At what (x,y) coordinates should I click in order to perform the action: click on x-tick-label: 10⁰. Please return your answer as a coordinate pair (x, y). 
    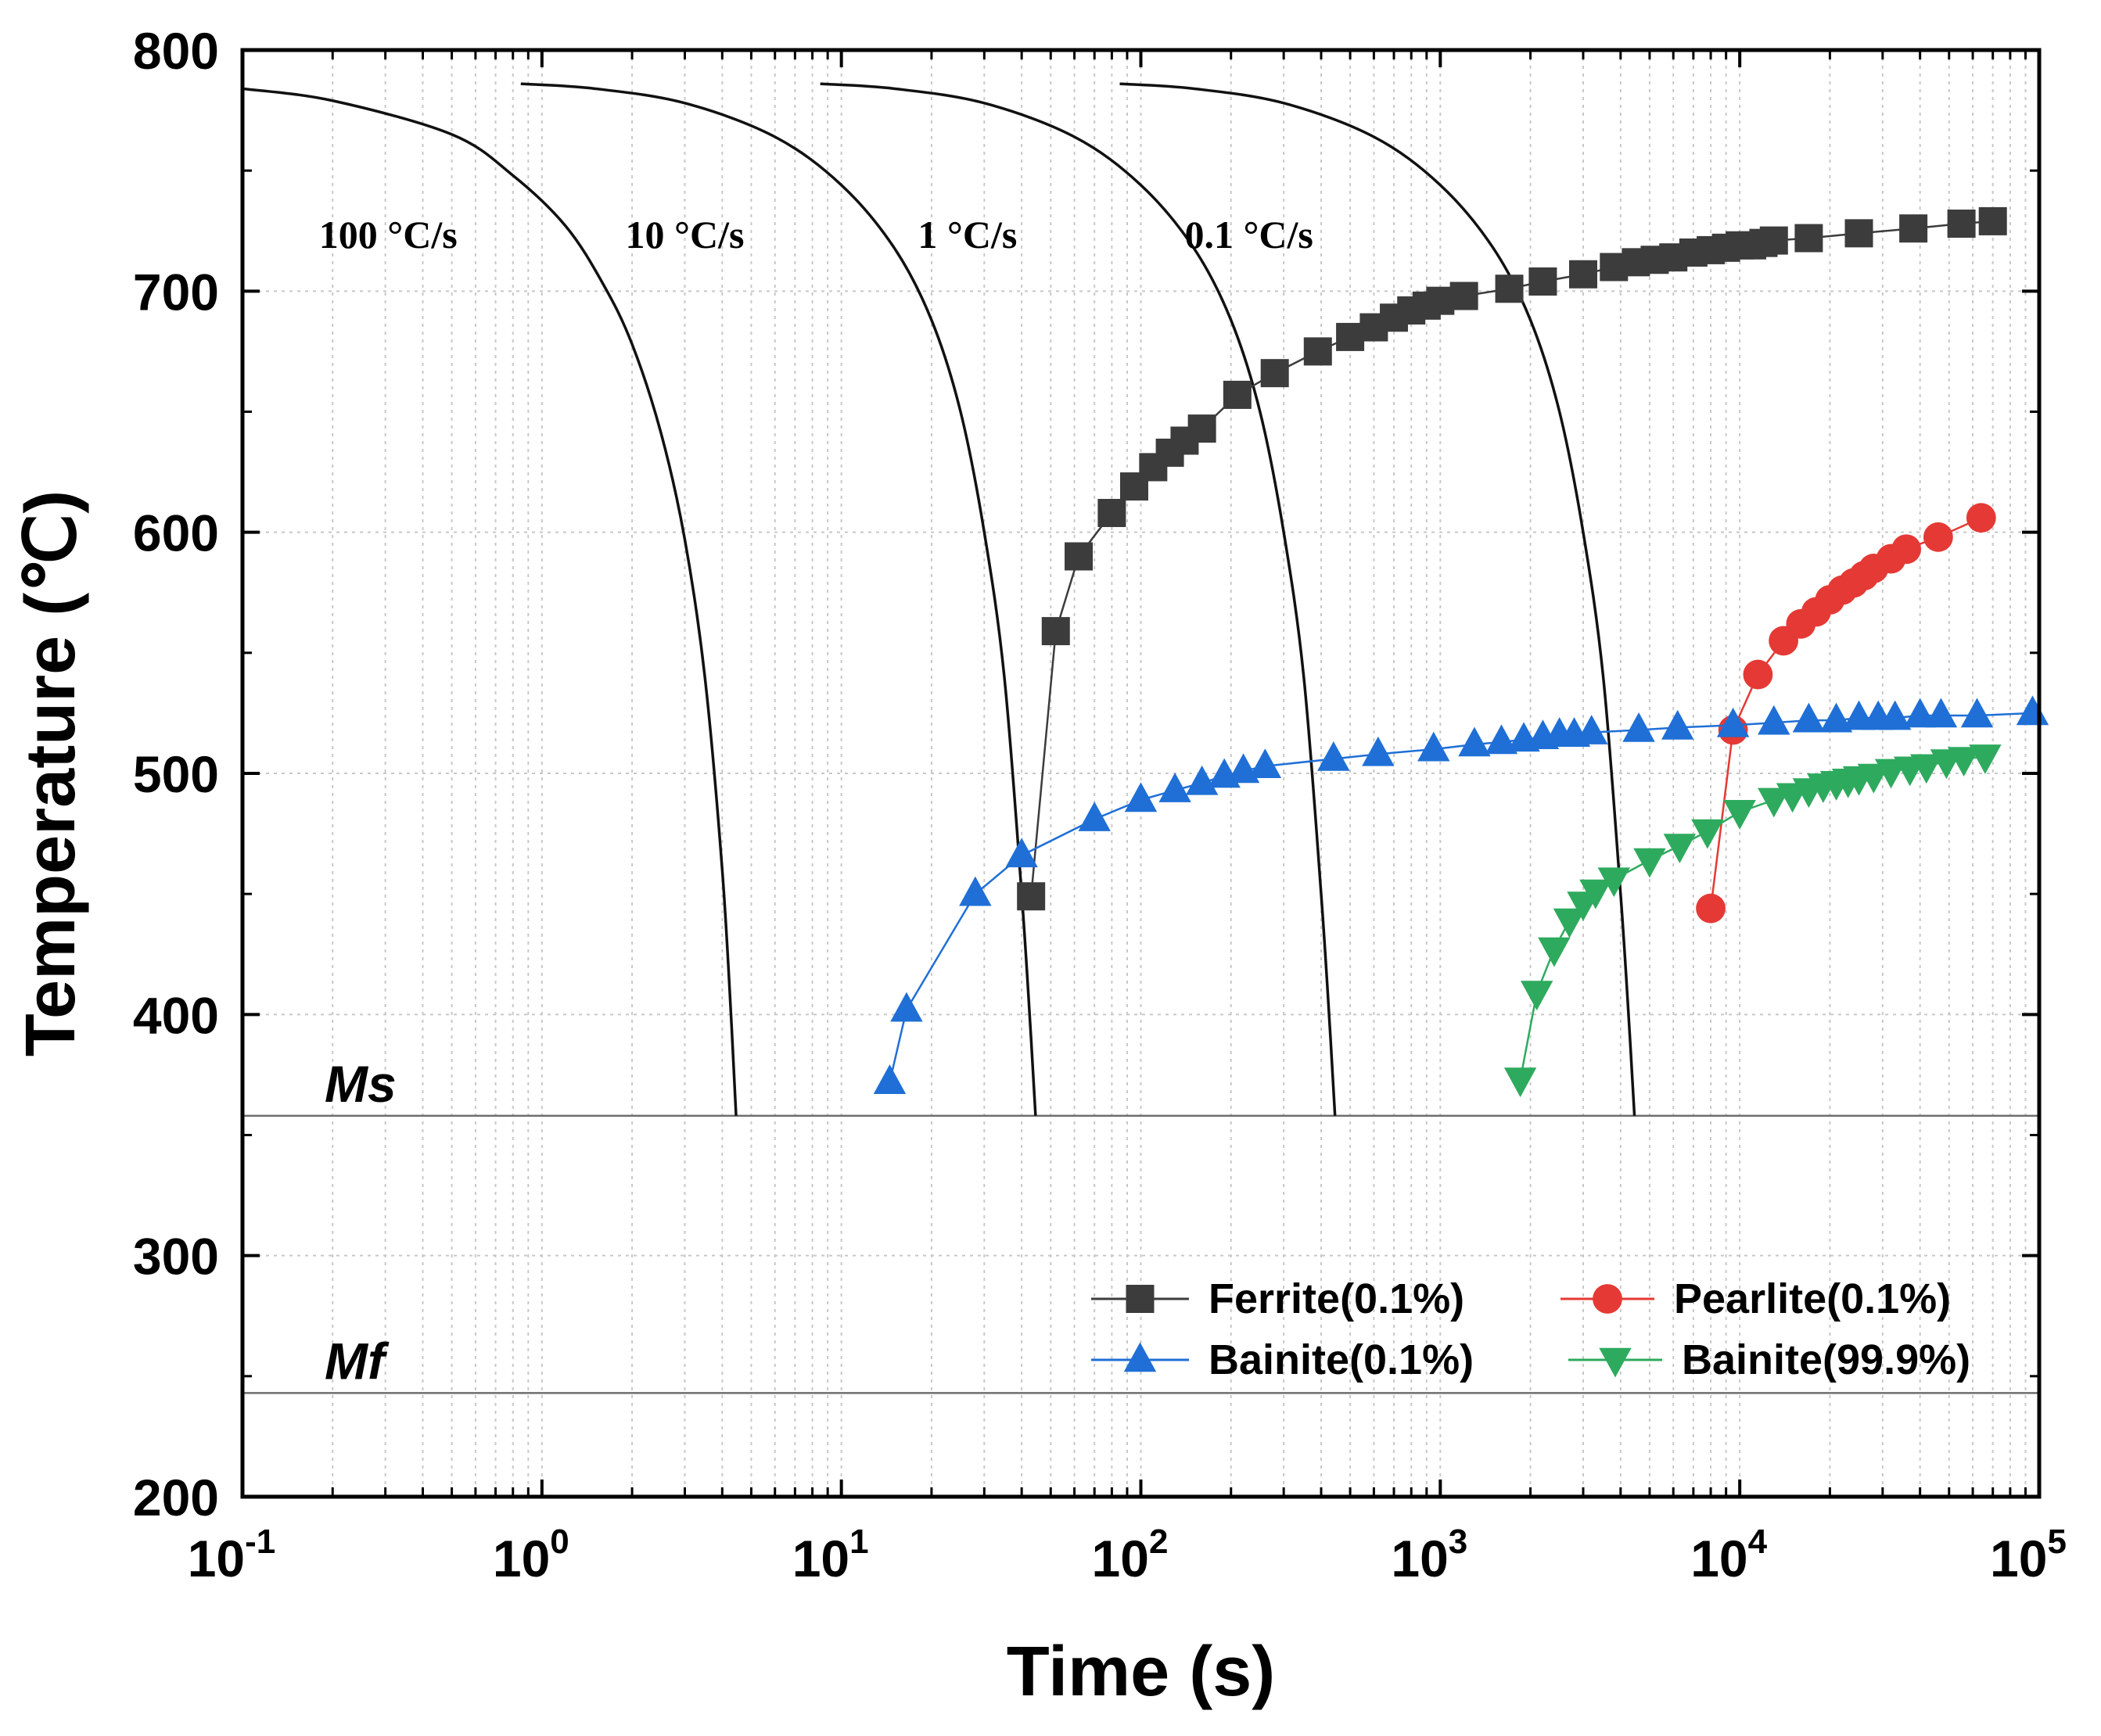
    Looking at the image, I should click on (531, 1555).